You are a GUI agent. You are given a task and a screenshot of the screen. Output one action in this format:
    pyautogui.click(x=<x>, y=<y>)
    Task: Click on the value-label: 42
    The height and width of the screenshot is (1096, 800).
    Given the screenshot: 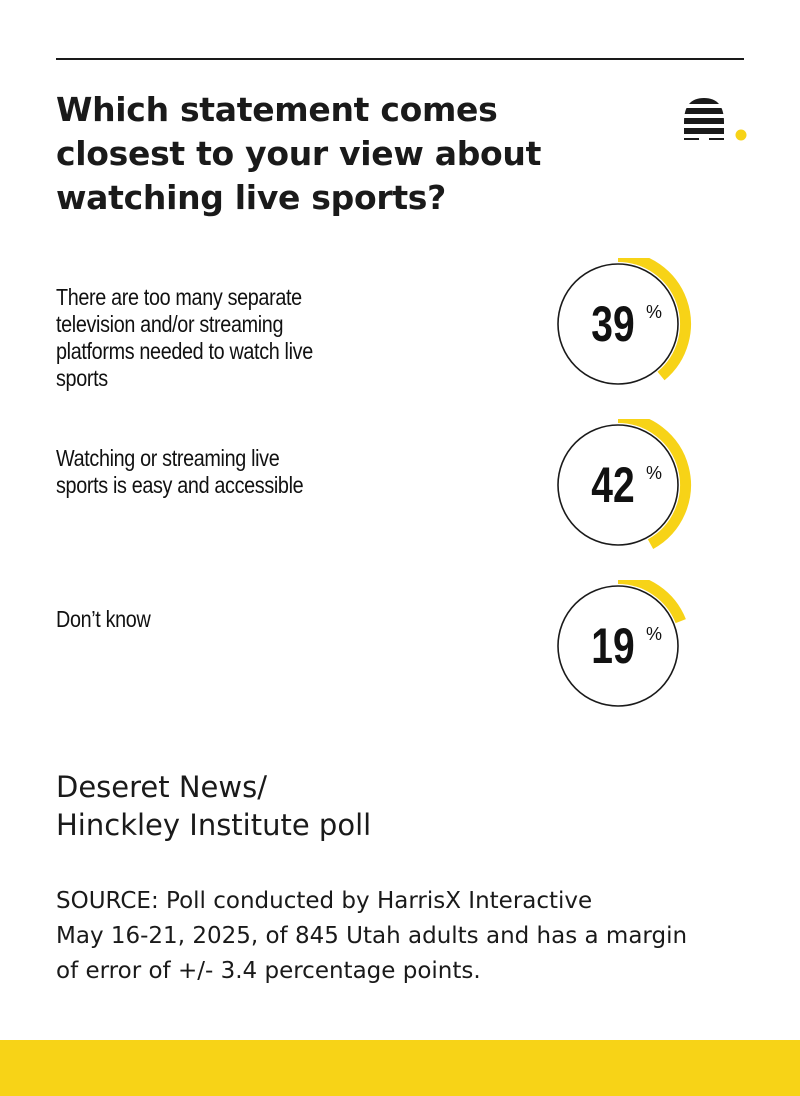 What is the action you would take?
    pyautogui.click(x=612, y=484)
    